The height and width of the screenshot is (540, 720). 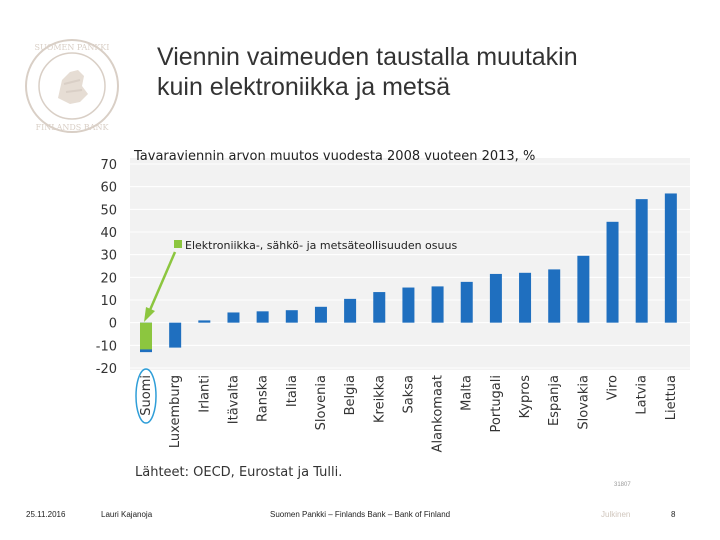 I want to click on x-category-label: Latvia, so click(x=642, y=395).